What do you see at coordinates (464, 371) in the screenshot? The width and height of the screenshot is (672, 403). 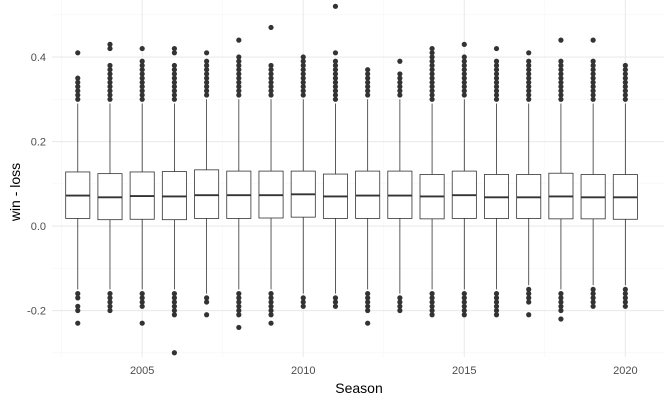 I see `x-tick-label: 2015` at bounding box center [464, 371].